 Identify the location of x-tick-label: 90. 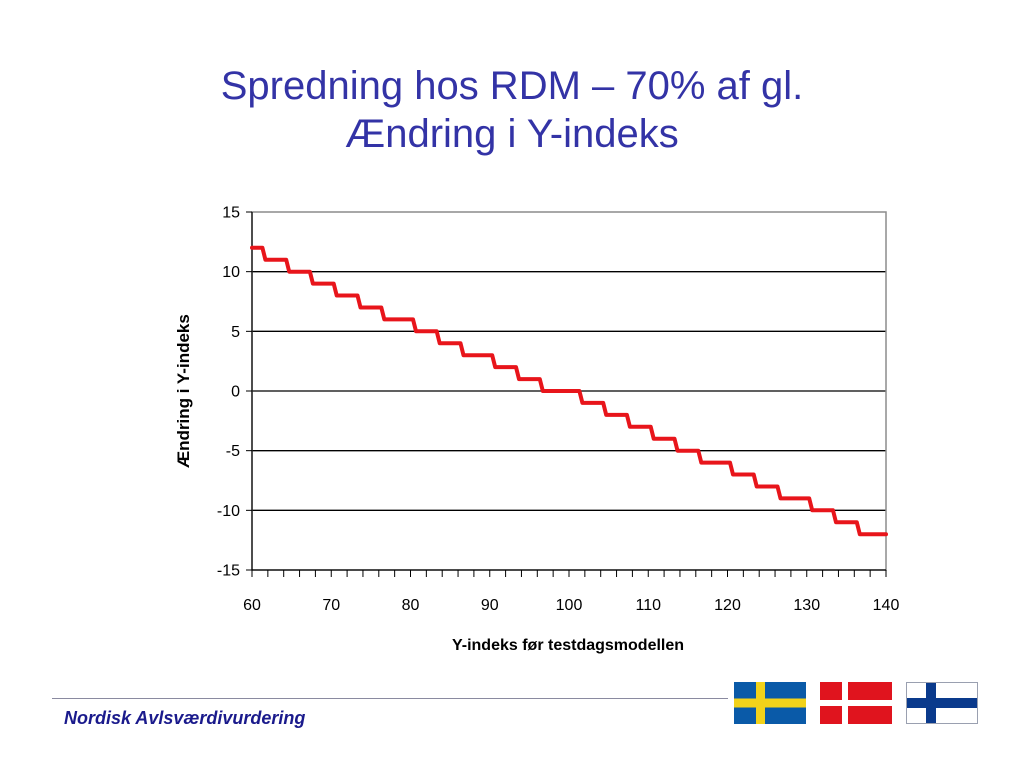
(490, 605).